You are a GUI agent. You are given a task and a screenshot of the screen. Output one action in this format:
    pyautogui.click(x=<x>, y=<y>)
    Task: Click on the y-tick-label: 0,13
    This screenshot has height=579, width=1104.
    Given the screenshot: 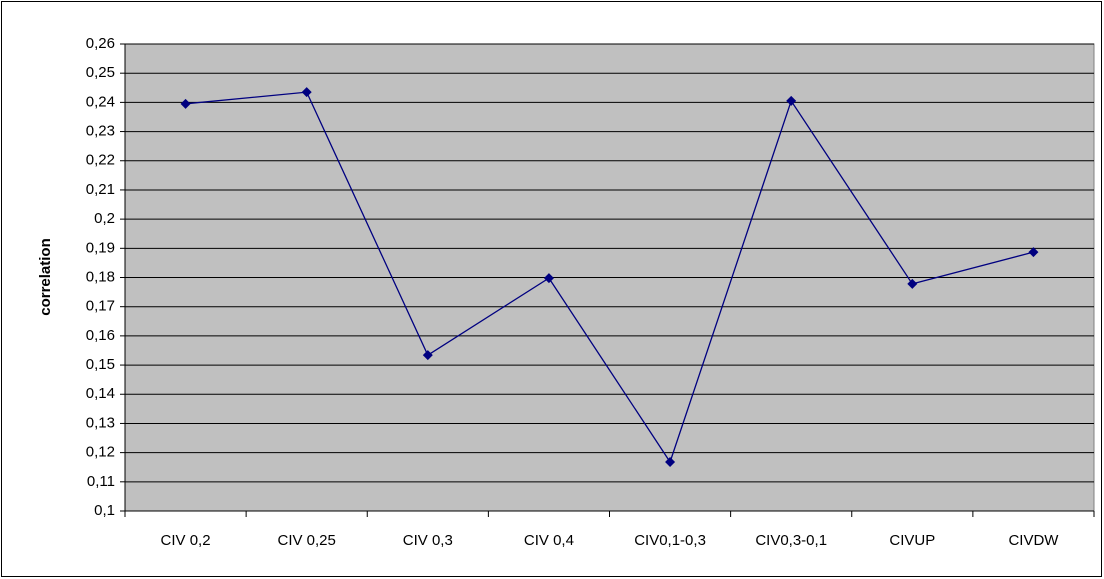 What is the action you would take?
    pyautogui.click(x=100, y=422)
    